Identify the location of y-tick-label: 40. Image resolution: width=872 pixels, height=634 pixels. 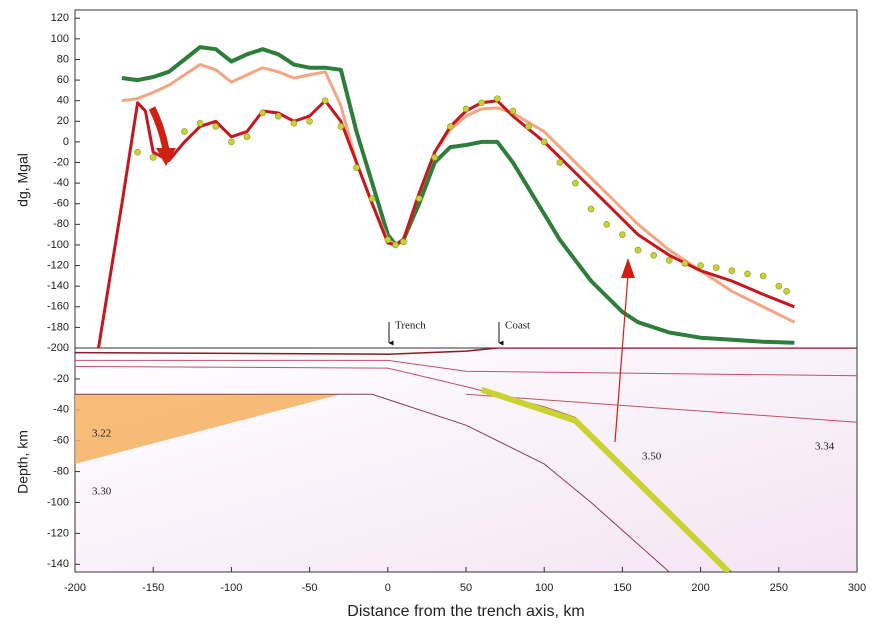
(63, 101).